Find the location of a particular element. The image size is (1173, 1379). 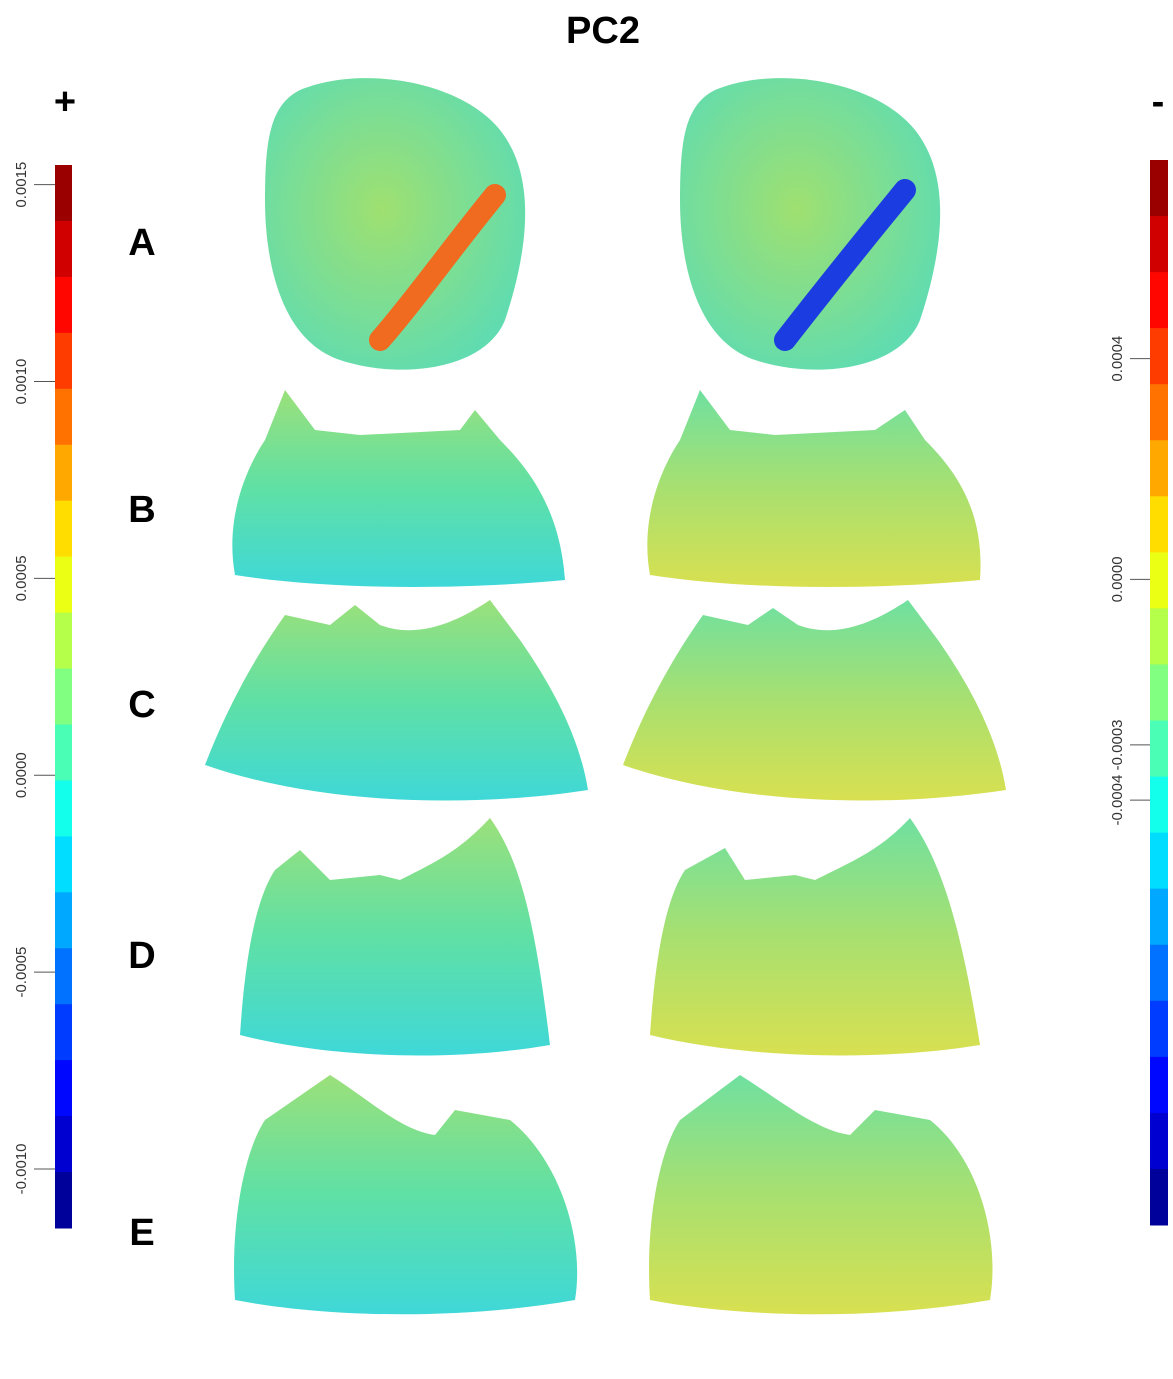

tooth-a-right is located at coordinates (810, 224).